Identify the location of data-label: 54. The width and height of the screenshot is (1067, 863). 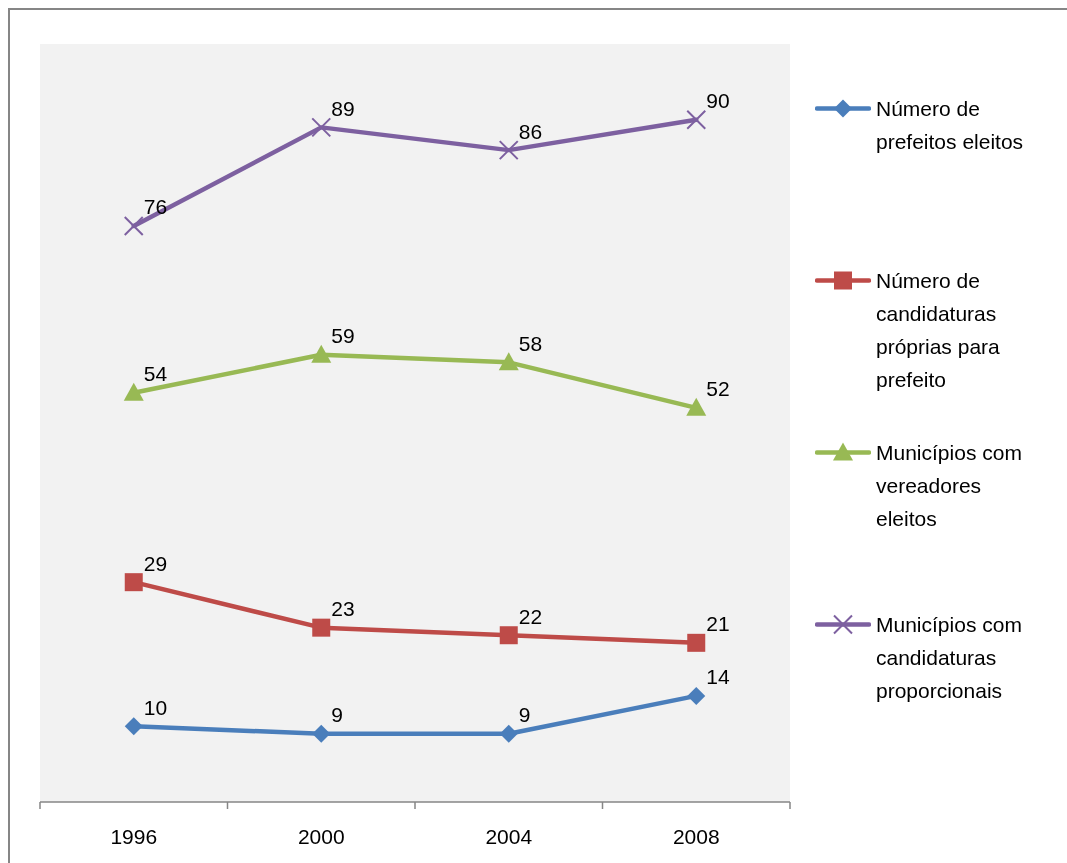
(155, 374).